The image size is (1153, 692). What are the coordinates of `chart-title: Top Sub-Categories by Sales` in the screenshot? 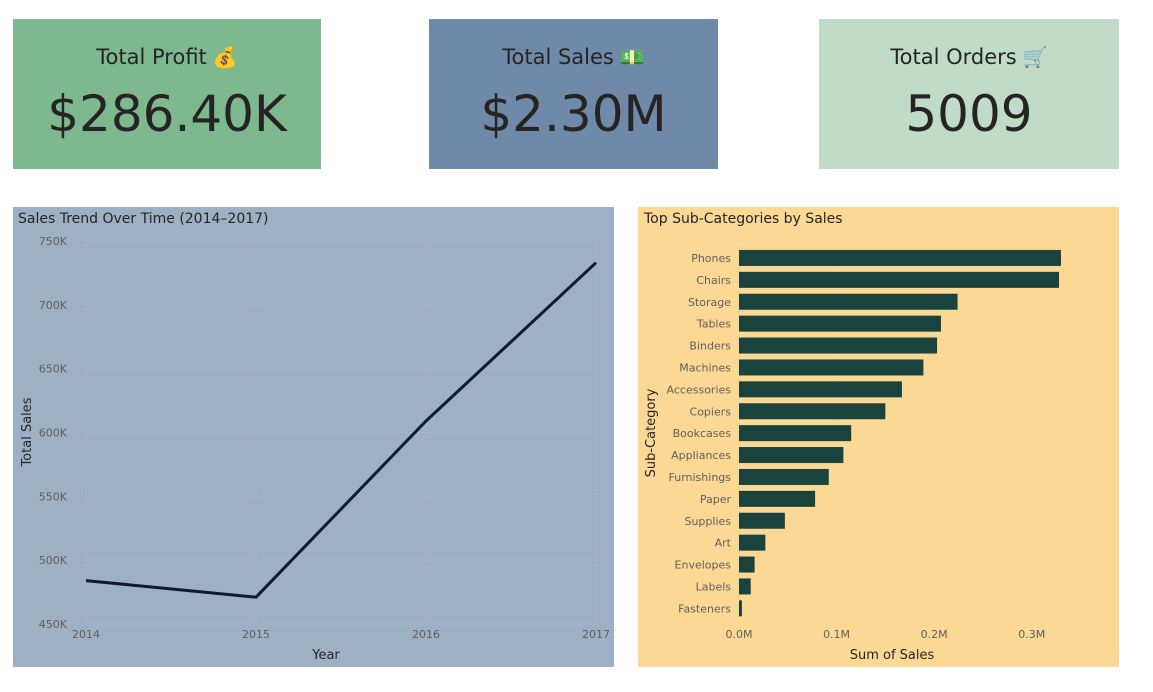 It's located at (743, 219).